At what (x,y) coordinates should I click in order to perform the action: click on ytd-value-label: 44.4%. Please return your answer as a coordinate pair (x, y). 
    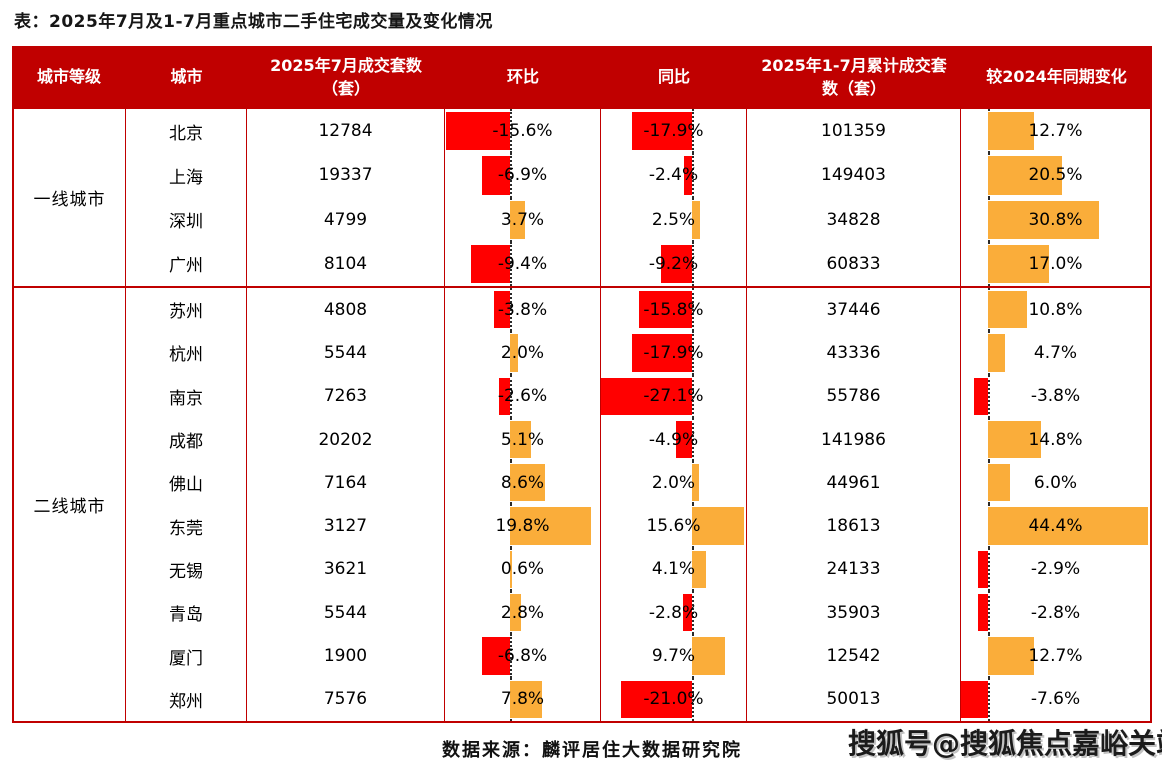
    Looking at the image, I should click on (1055, 526).